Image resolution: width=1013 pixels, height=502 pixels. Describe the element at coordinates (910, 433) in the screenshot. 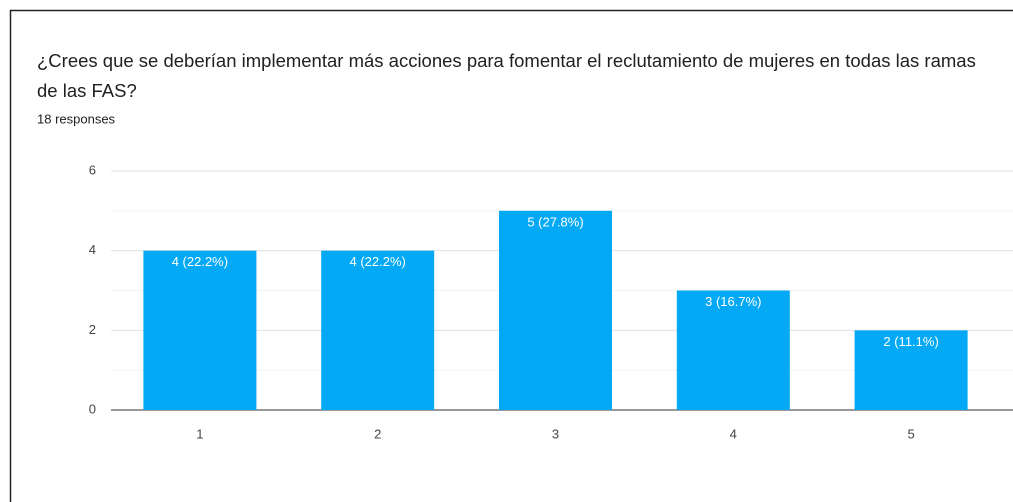

I see `x-tick-label: 5` at that location.